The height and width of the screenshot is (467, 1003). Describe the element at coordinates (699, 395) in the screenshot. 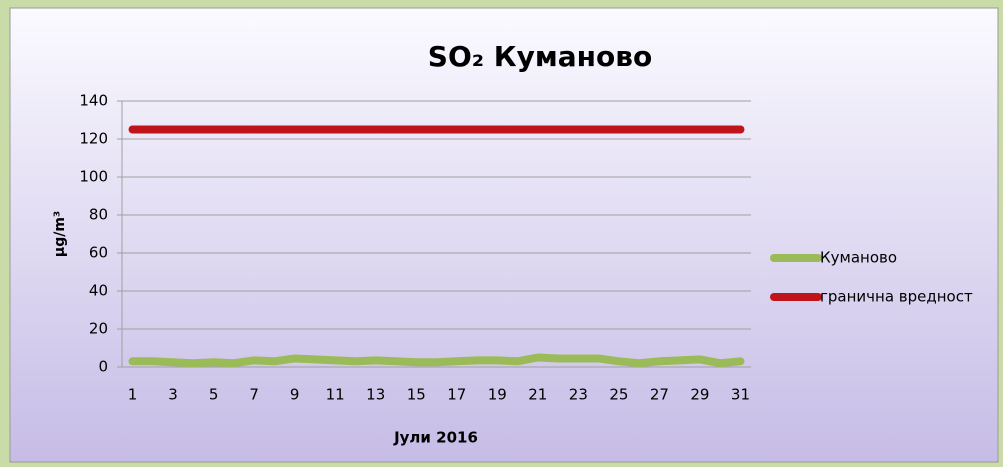

I see `x-tick-label: 29` at that location.